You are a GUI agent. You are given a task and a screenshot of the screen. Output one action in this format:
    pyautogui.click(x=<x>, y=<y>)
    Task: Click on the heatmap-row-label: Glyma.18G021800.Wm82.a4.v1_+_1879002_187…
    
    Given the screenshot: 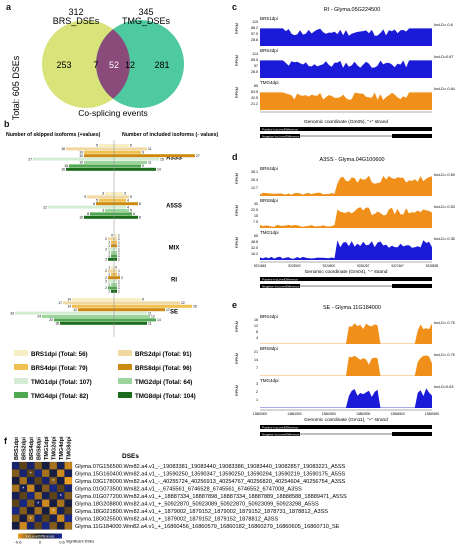 What is the action you would take?
    pyautogui.click(x=201, y=512)
    